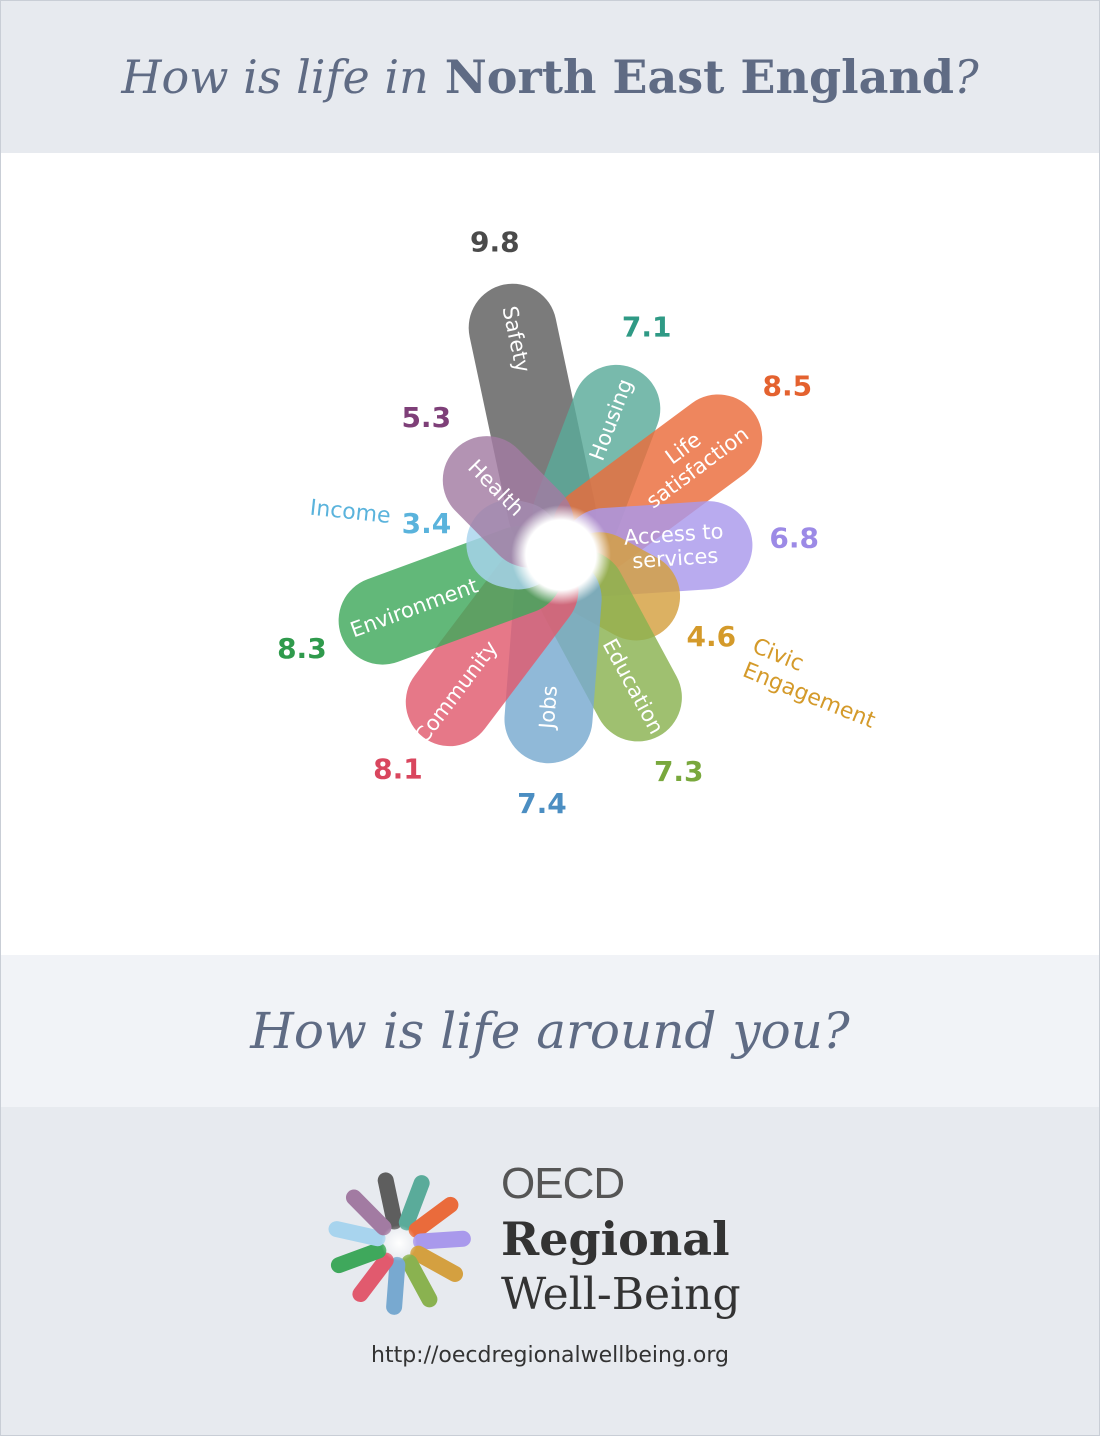  I want to click on logo-petal-environment, so click(358, 1258).